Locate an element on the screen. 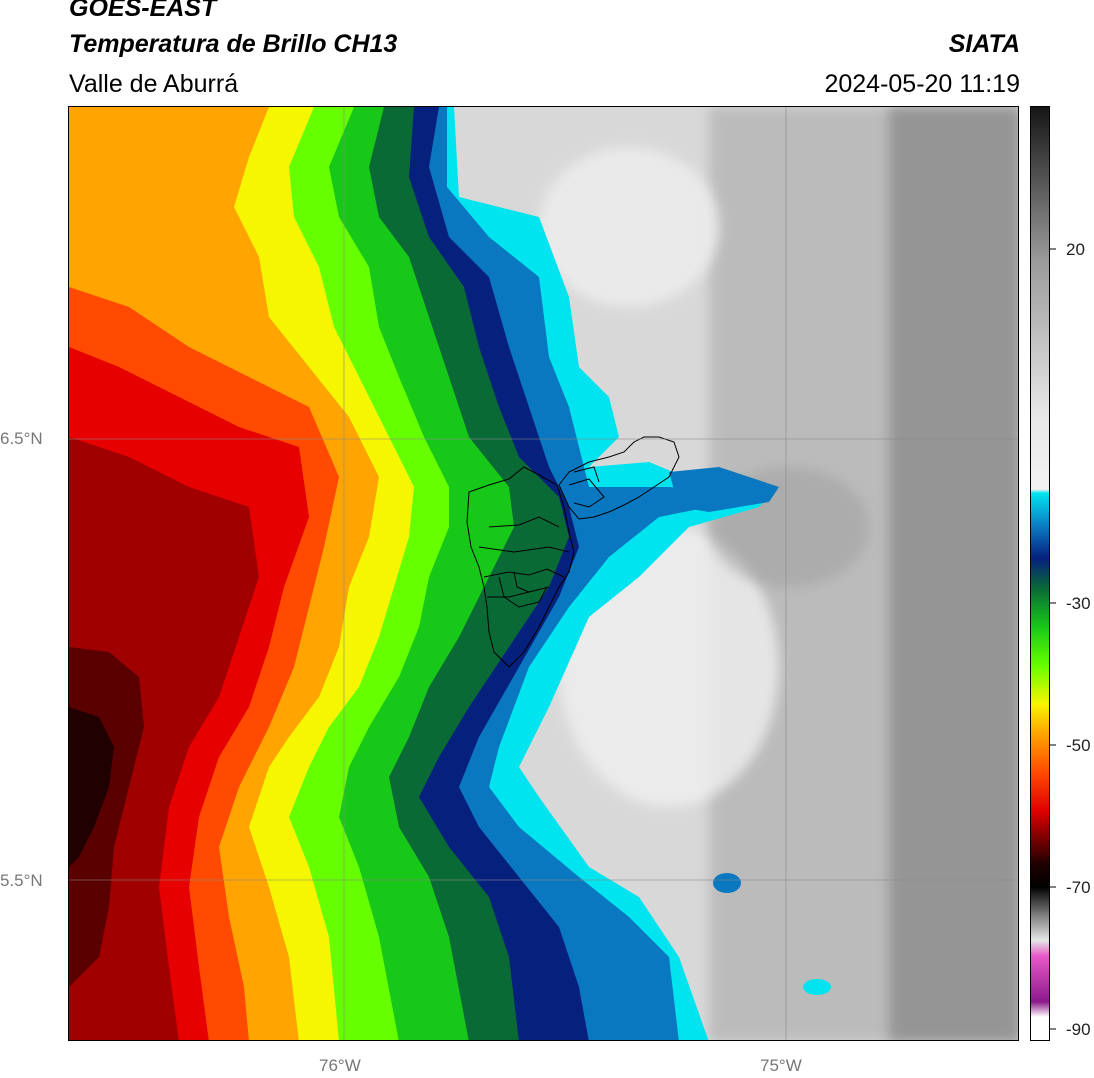  lon-label-76w: 76°W is located at coordinates (340, 1065).